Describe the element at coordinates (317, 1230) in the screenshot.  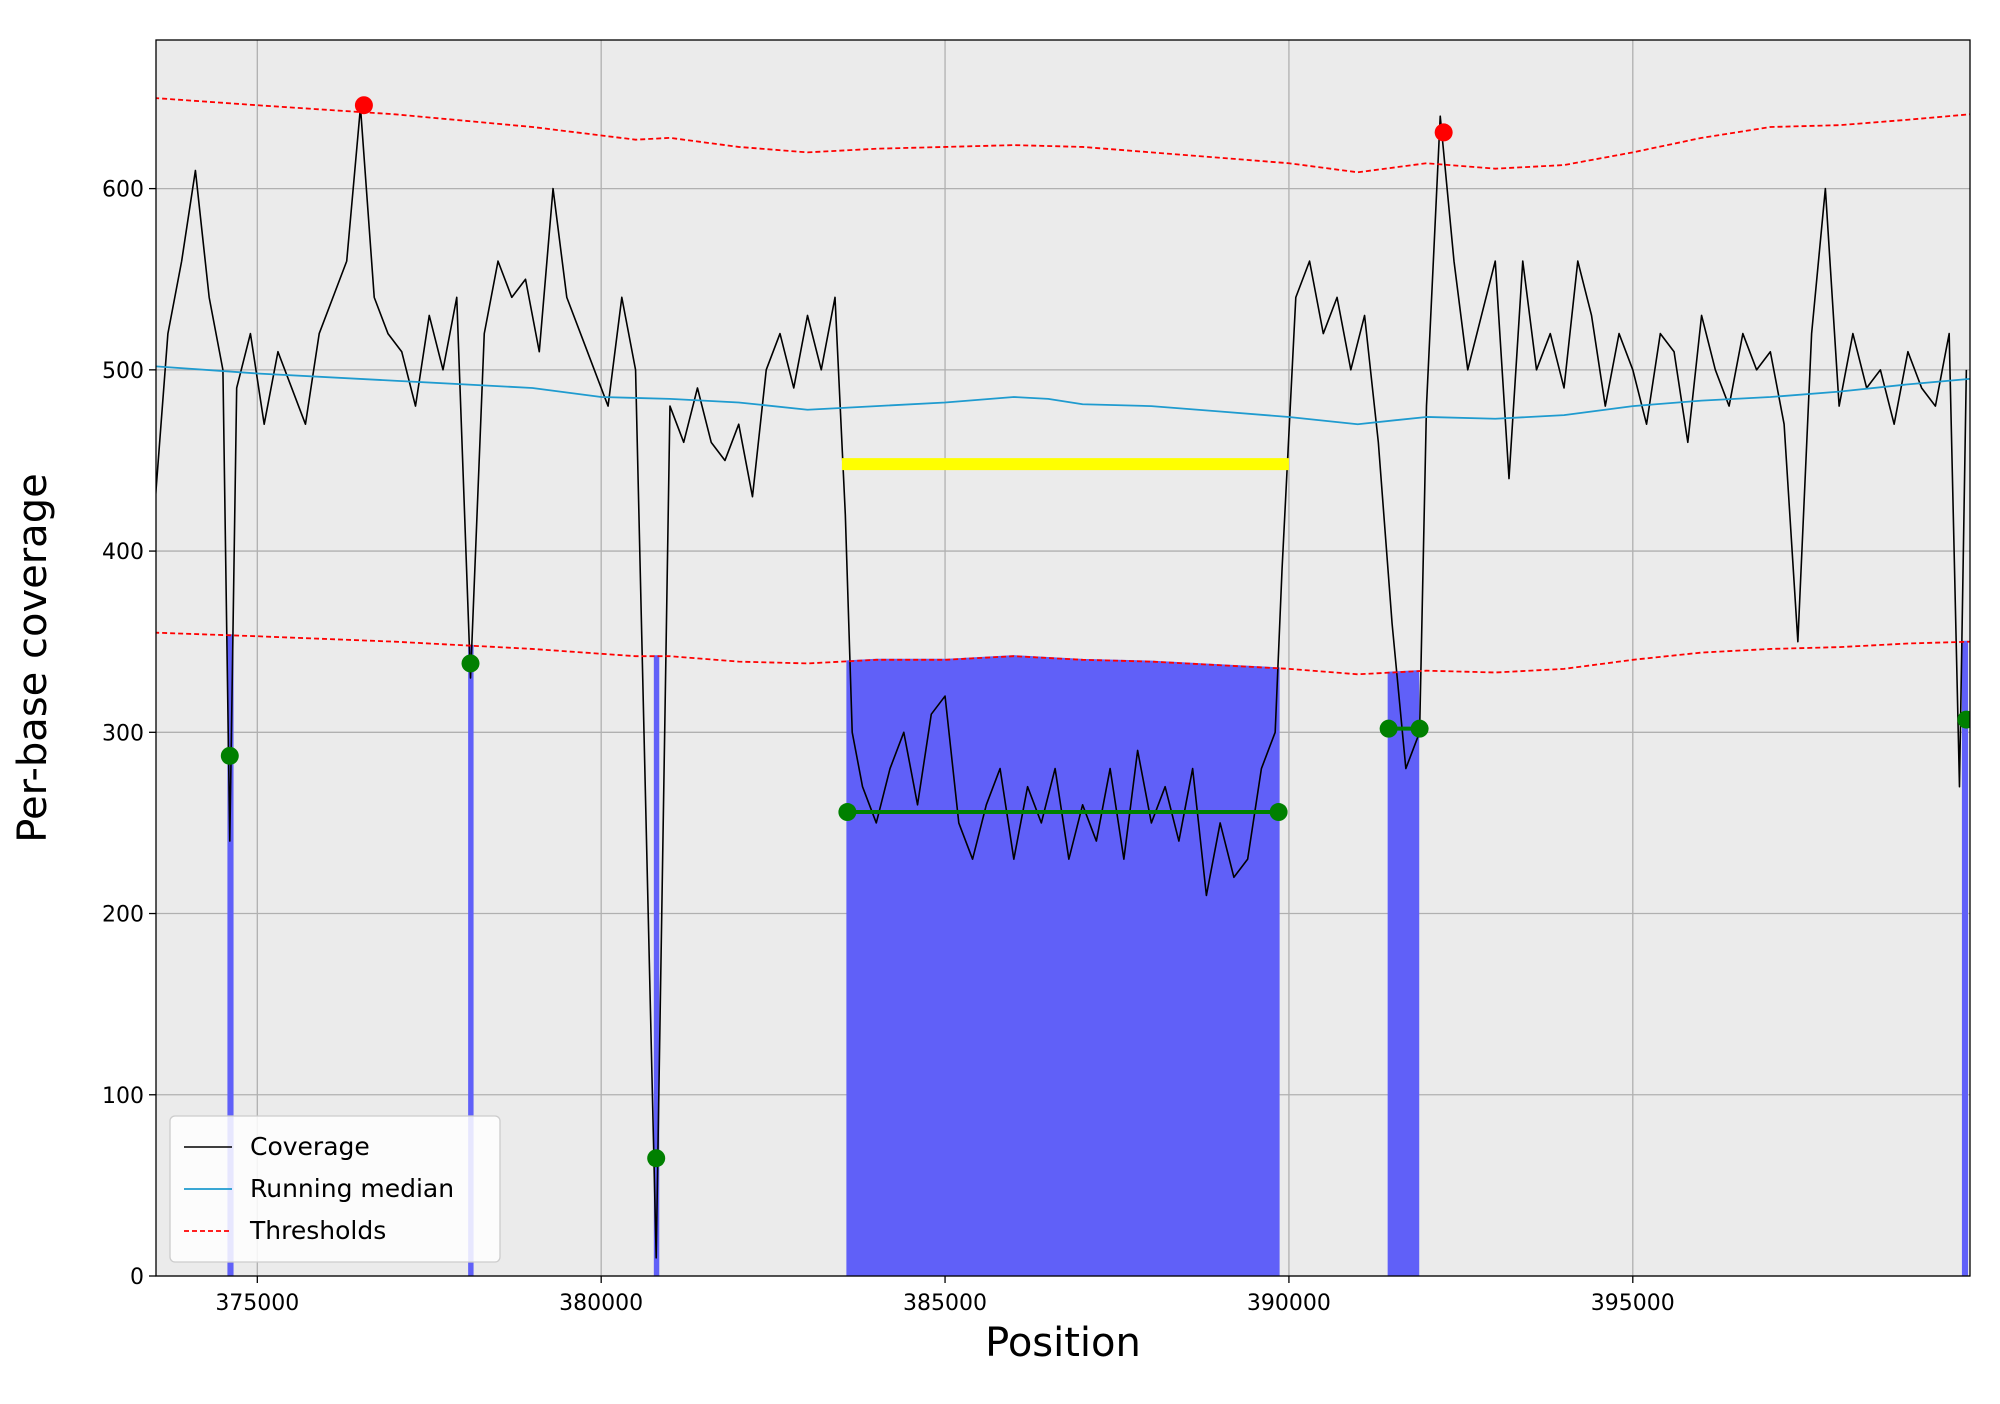
I see `legend-label: Thresholds` at that location.